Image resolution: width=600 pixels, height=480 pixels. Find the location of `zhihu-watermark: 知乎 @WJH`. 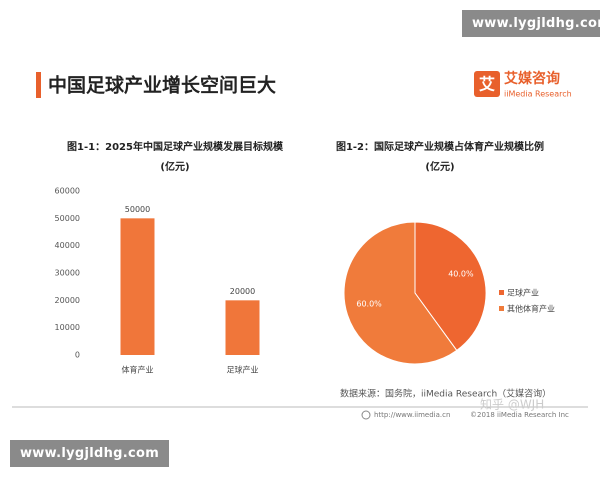

zhihu-watermark: 知乎 @WJH is located at coordinates (512, 405).